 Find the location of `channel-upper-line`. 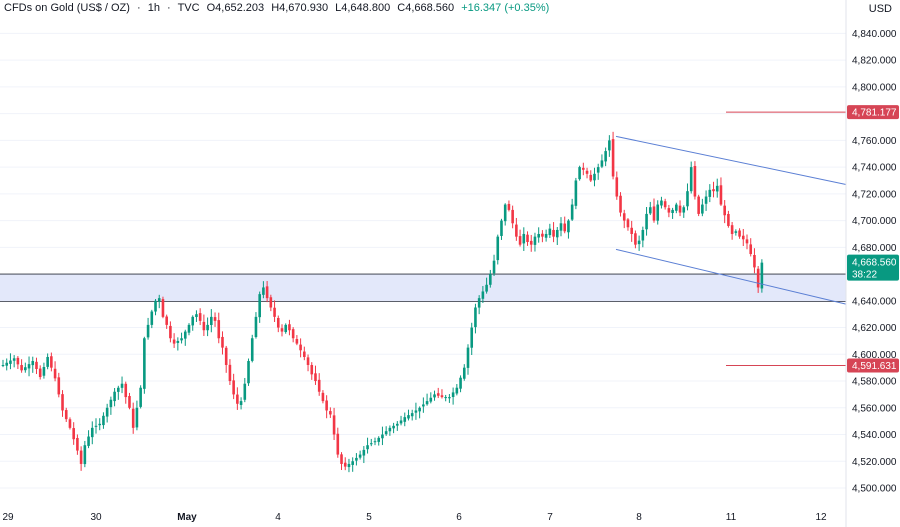

channel-upper-line is located at coordinates (731, 160).